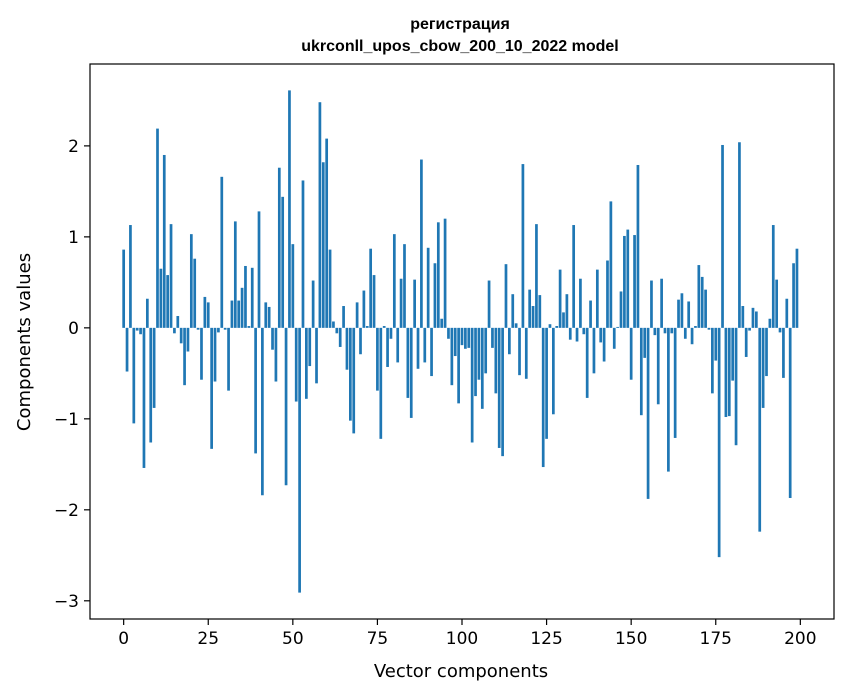 The width and height of the screenshot is (847, 696). What do you see at coordinates (631, 639) in the screenshot?
I see `x-tick-label: 150` at bounding box center [631, 639].